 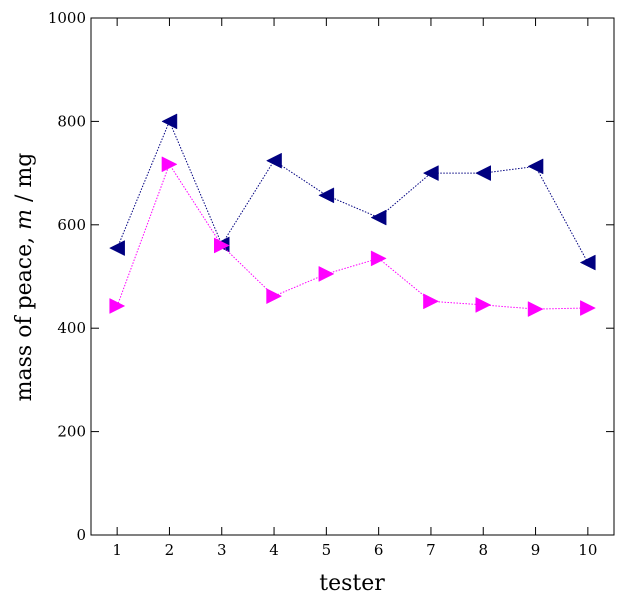 I want to click on y-axis-label-variable: m, so click(x=24, y=219).